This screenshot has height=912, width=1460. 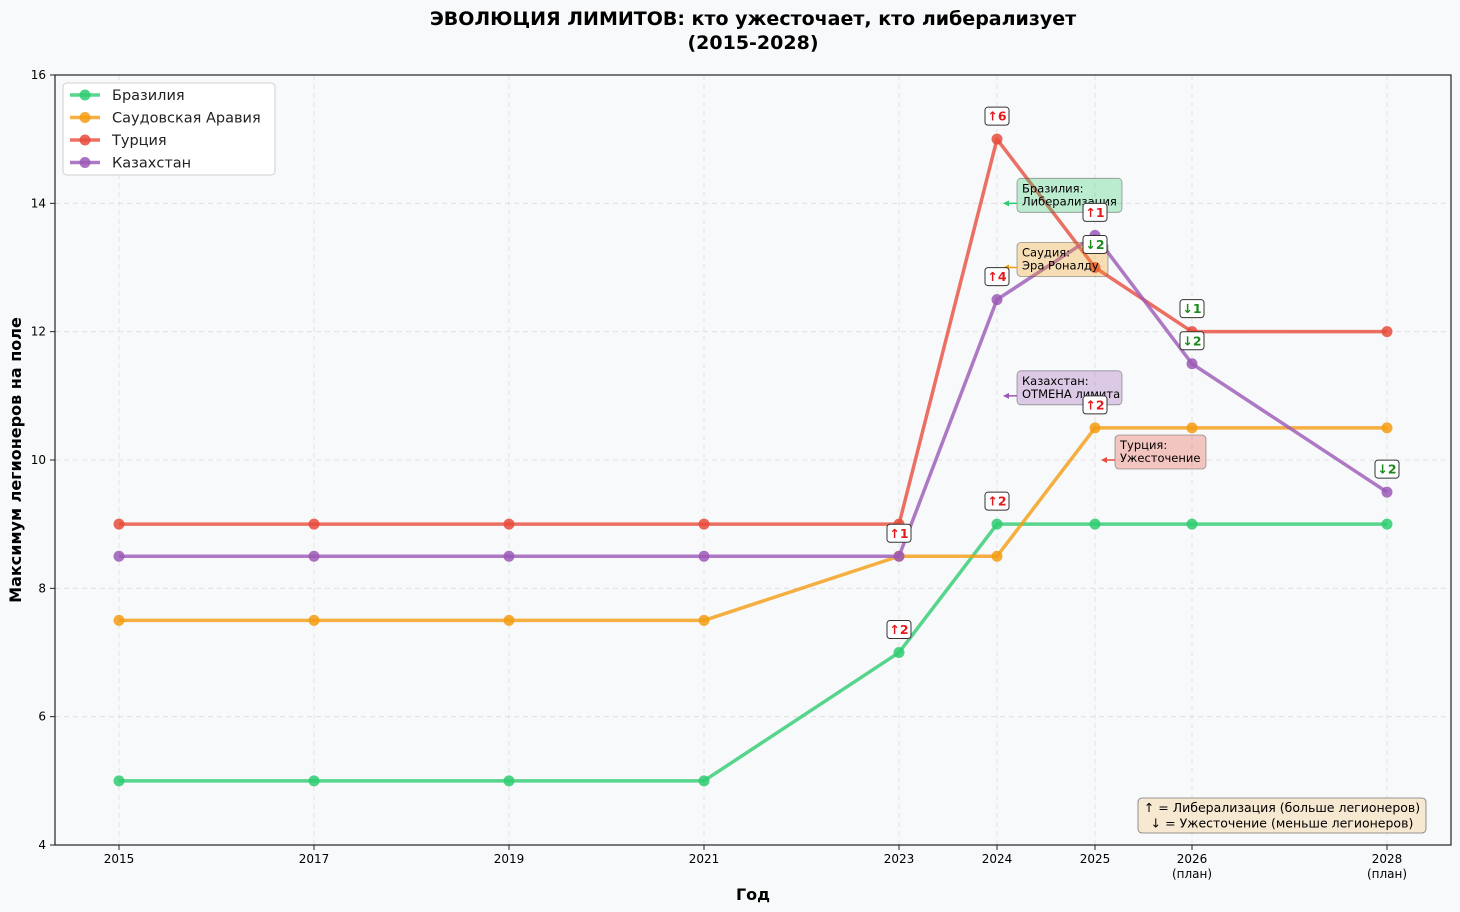 I want to click on y-tick-label: 8, so click(x=42, y=588).